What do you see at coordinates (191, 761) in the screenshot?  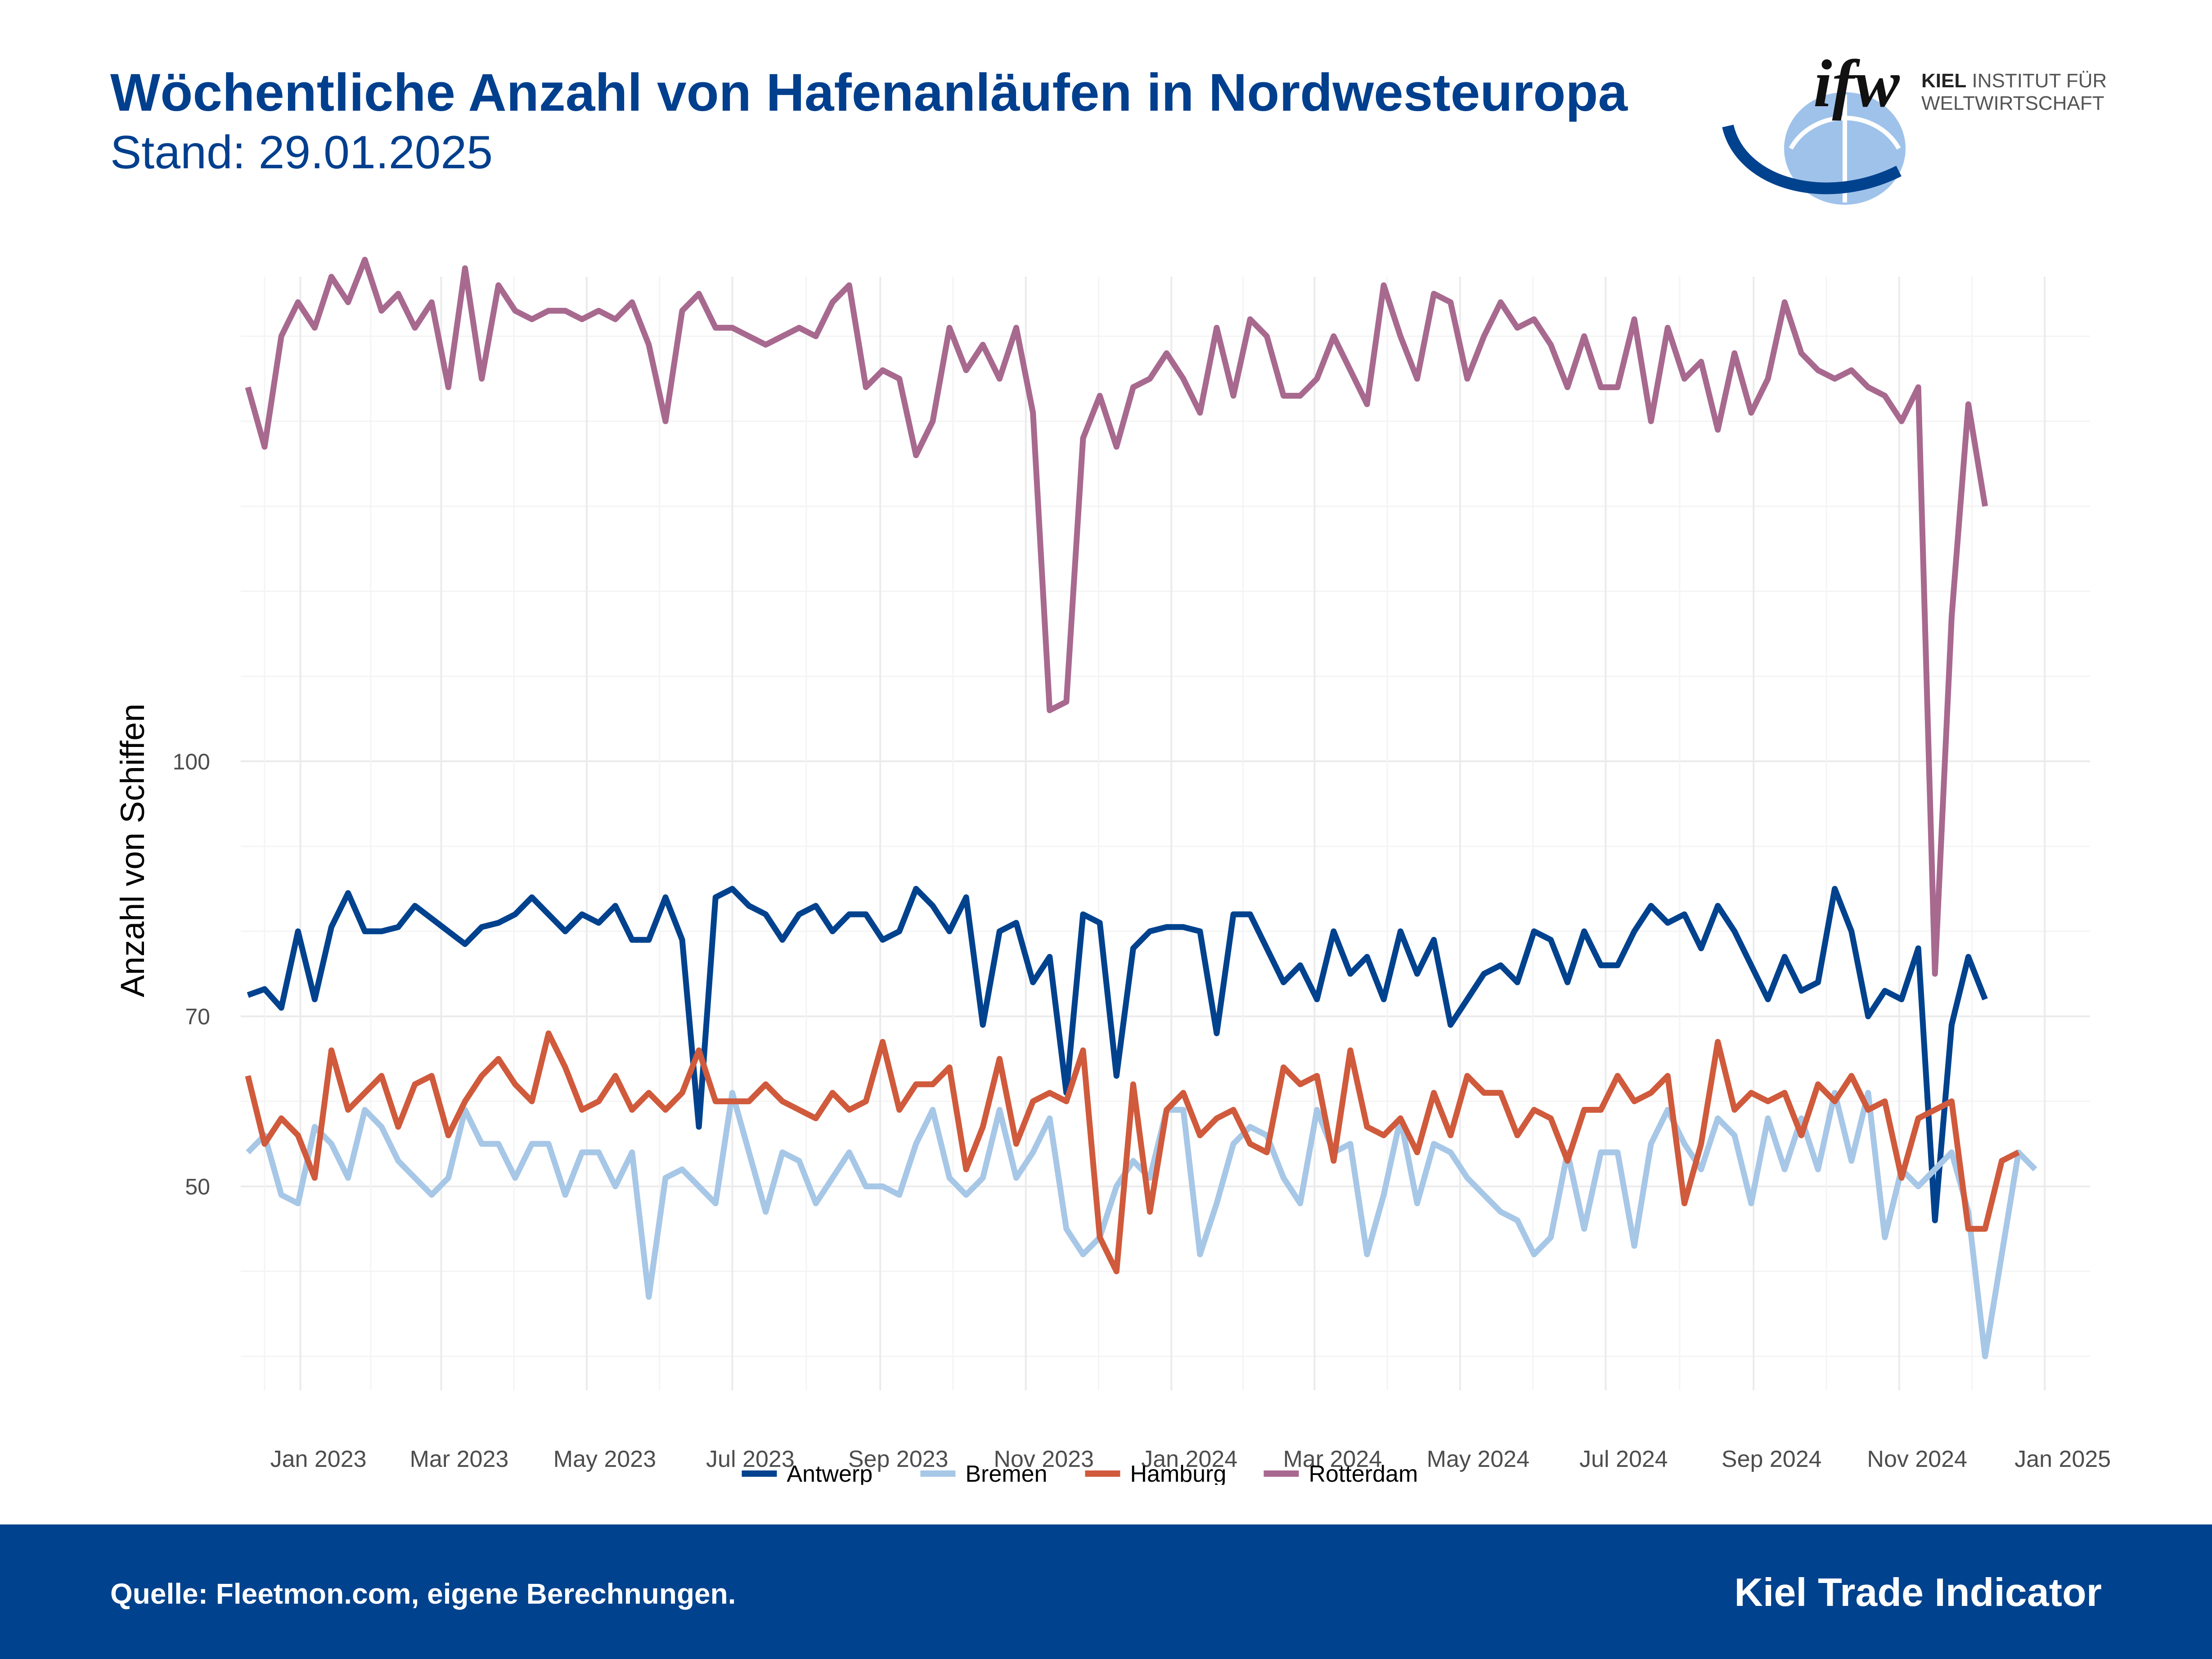 I see `y-tick-label: 100` at bounding box center [191, 761].